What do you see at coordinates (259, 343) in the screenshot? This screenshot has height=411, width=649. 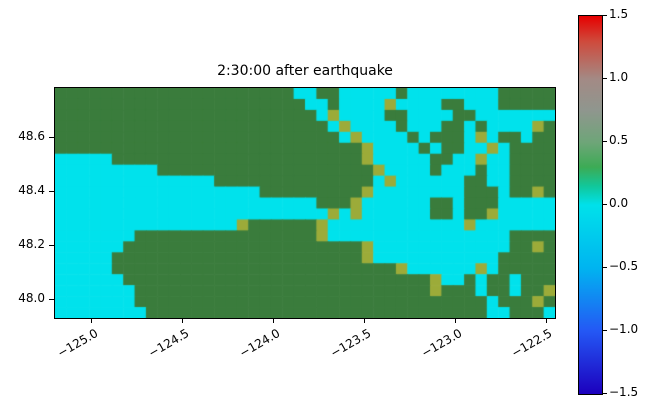 I see `x-tick-label: −124.0` at bounding box center [259, 343].